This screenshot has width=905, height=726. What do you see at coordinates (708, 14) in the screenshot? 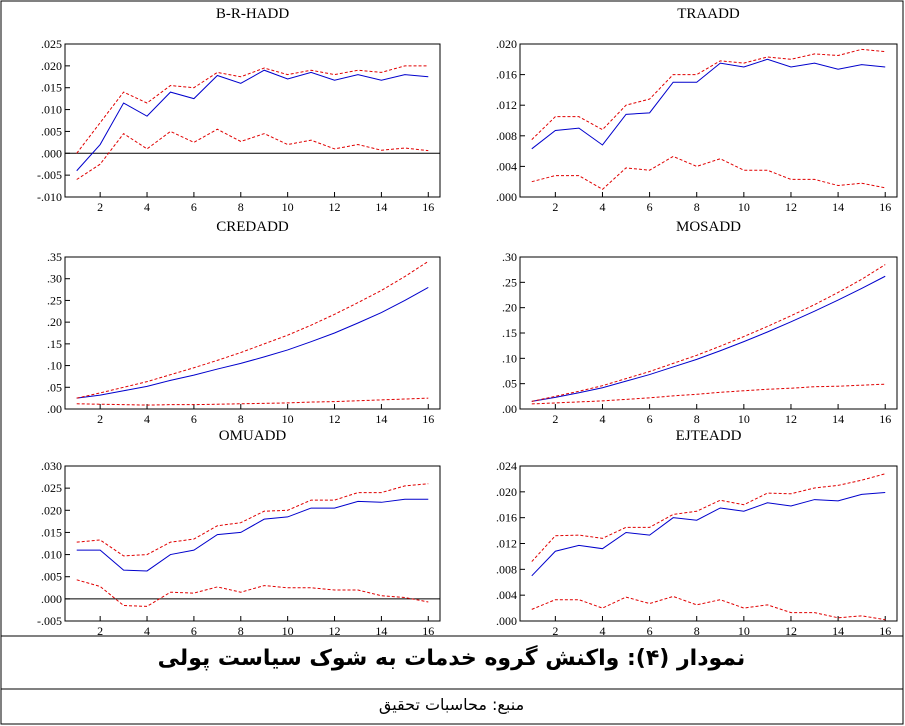
I see `chart-title: TRAADD` at bounding box center [708, 14].